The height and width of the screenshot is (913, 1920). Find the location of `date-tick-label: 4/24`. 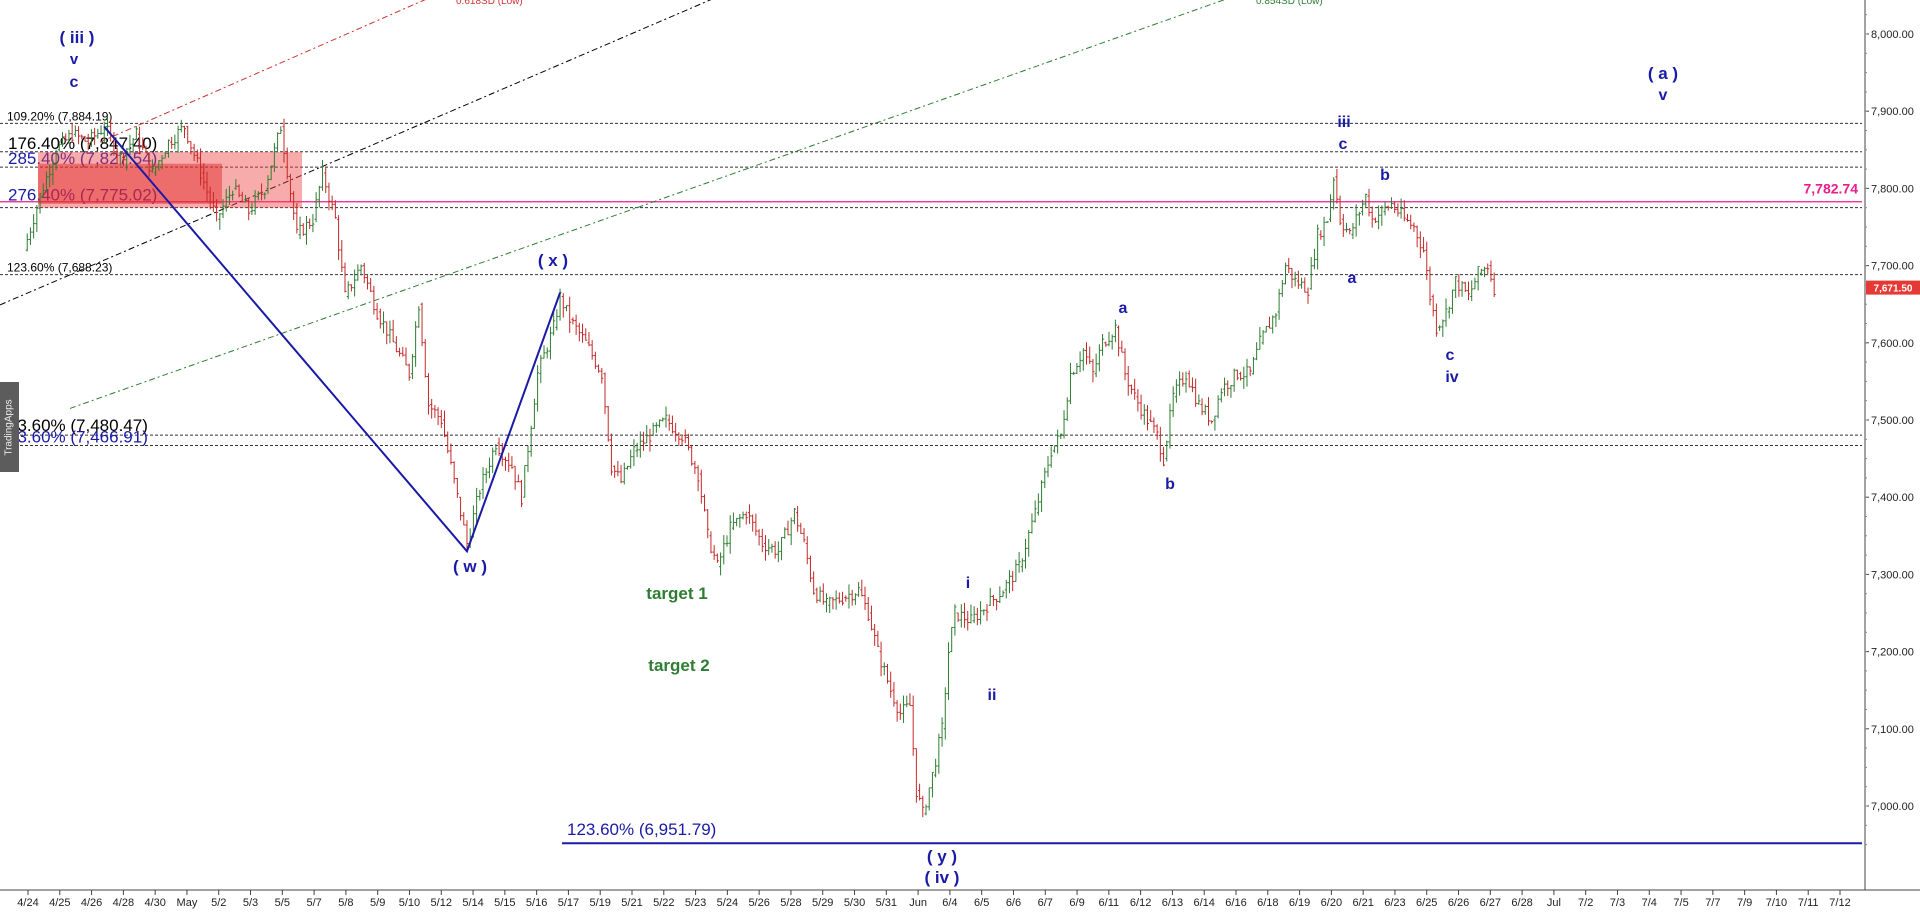

date-tick-label: 4/24 is located at coordinates (27, 903).